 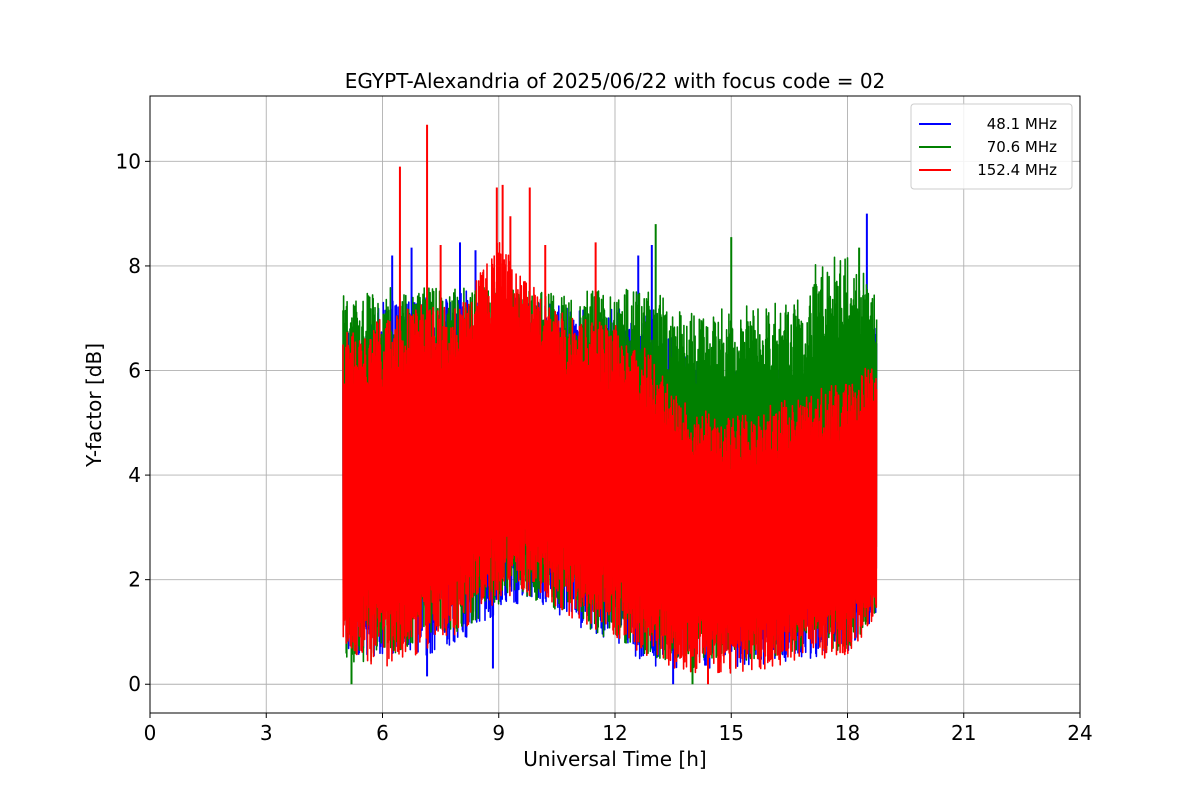 I want to click on legend: 48.1 MHz 70.6 MHz 152.4 MHz, so click(x=991, y=146).